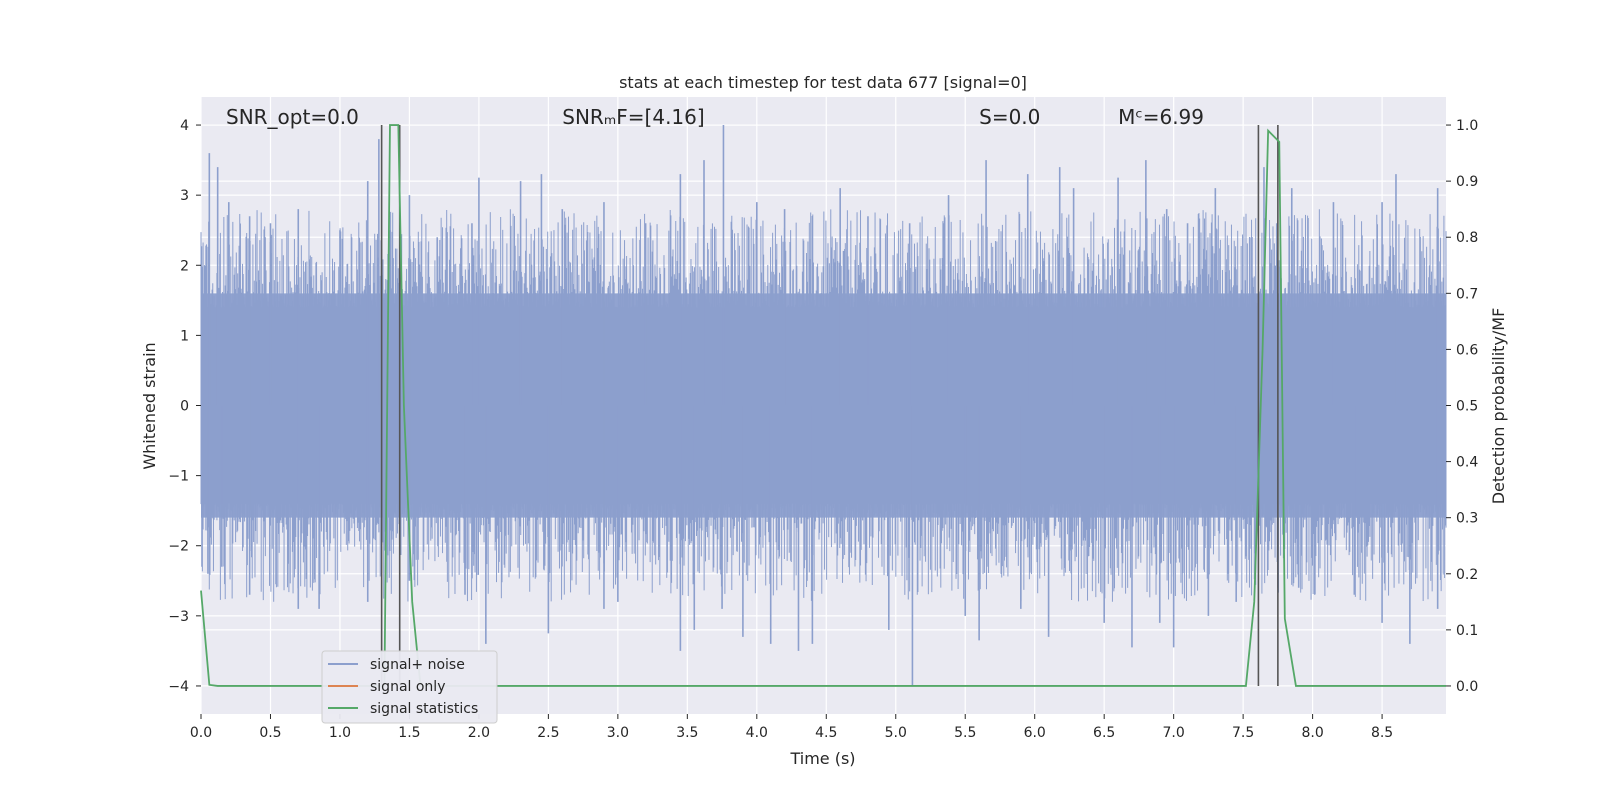 This screenshot has height=800, width=1600. I want to click on legend-label: signal+ noise, so click(417, 665).